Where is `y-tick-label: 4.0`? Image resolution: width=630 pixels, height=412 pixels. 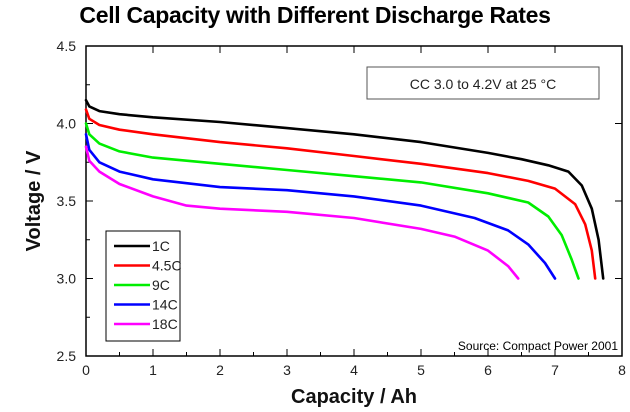
y-tick-label: 4.0 is located at coordinates (67, 124).